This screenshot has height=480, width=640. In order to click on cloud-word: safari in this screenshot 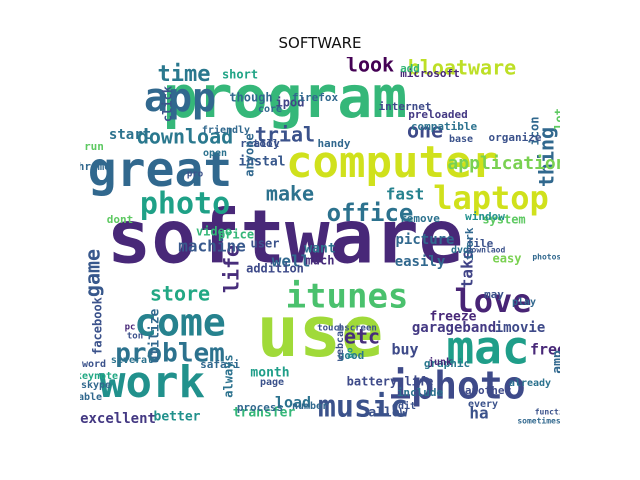, I will do `click(220, 364)`.